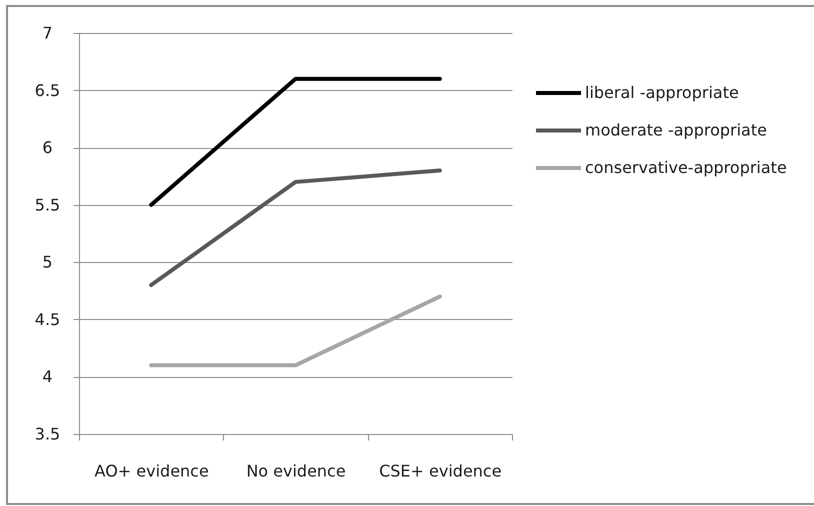 This screenshot has width=814, height=506. Describe the element at coordinates (151, 471) in the screenshot. I see `x-tick-label: AO+ evidence` at that location.